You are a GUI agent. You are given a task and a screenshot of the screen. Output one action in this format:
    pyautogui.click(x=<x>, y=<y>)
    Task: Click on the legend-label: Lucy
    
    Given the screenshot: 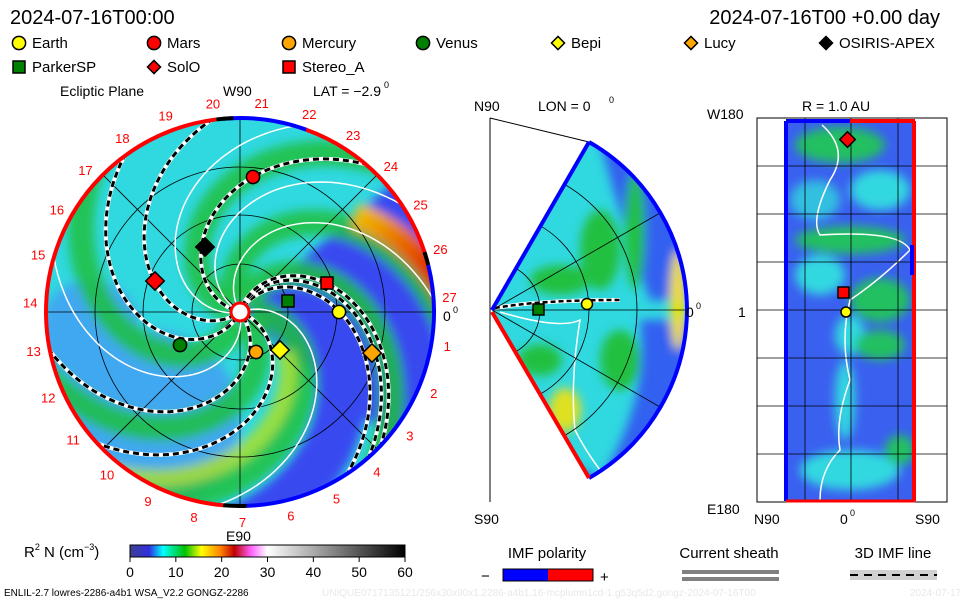 What is the action you would take?
    pyautogui.click(x=720, y=43)
    